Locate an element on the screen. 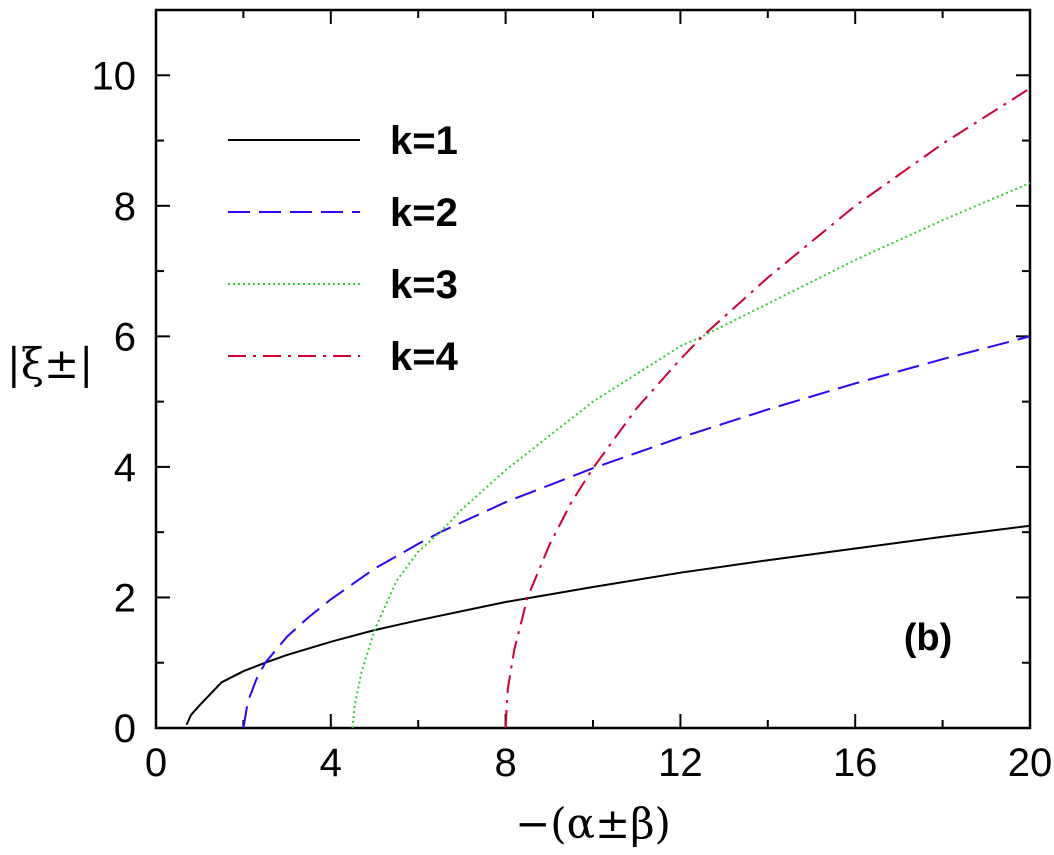 This screenshot has height=855, width=1054. legend-label: k=3 is located at coordinates (424, 285).